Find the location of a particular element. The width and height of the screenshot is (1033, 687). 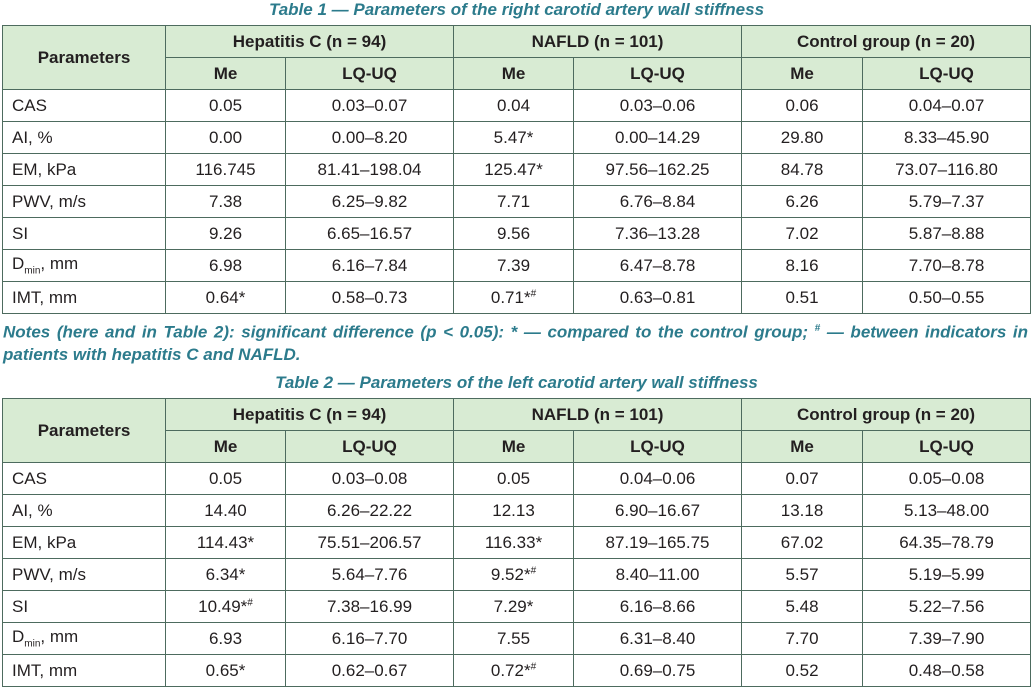

table-cell: 0.72*# is located at coordinates (514, 670).